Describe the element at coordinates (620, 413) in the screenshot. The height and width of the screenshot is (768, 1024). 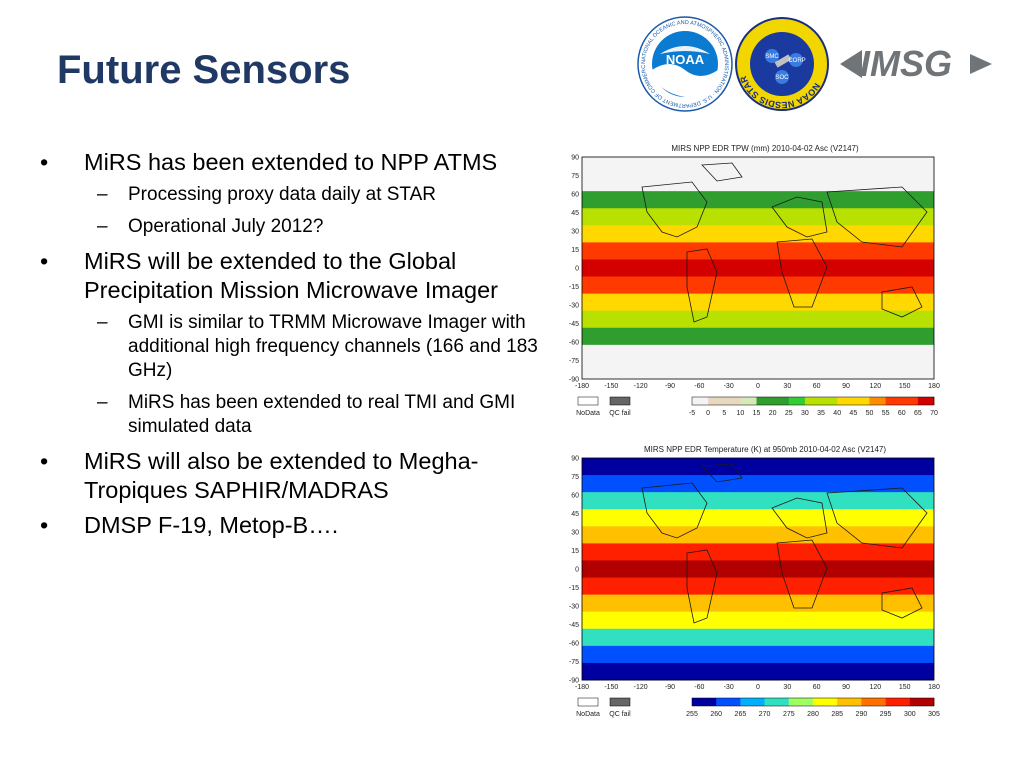
I see `legend-label: QC fail` at that location.